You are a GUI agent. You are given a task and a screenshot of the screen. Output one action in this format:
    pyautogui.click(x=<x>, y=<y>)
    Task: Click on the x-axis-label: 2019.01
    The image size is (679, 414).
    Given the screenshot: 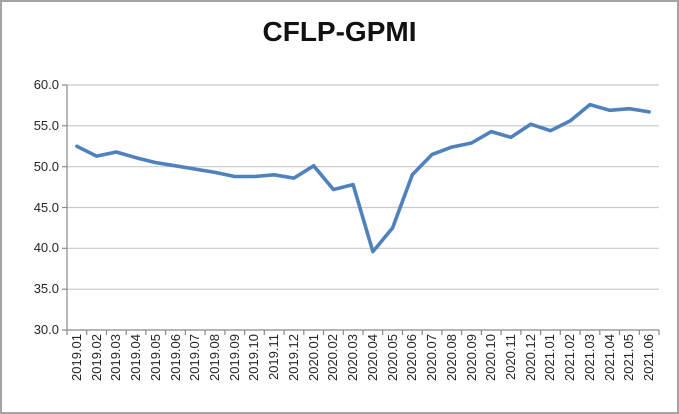 What is the action you would take?
    pyautogui.click(x=76, y=357)
    